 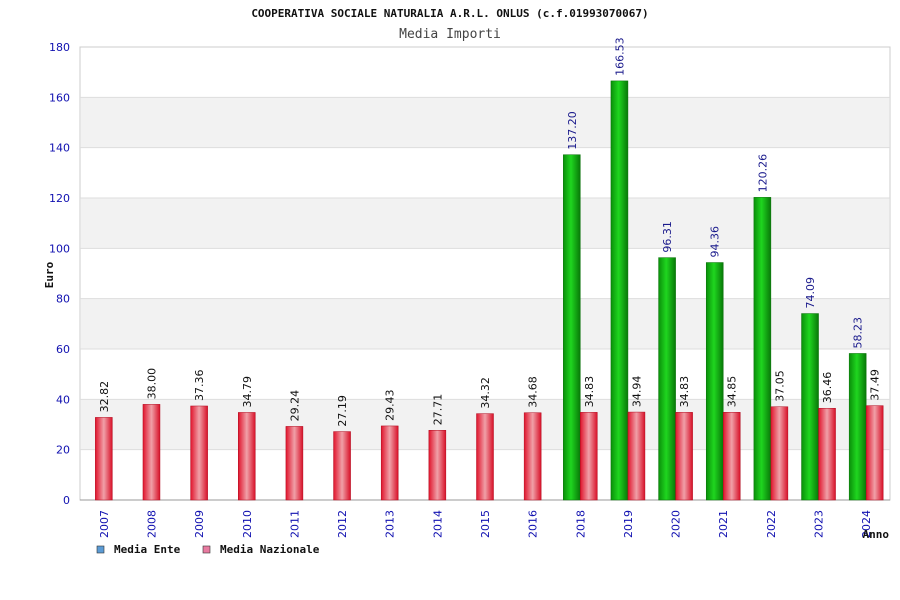 I want to click on data-label-media-nazionale-2010: 34.79, so click(x=247, y=392).